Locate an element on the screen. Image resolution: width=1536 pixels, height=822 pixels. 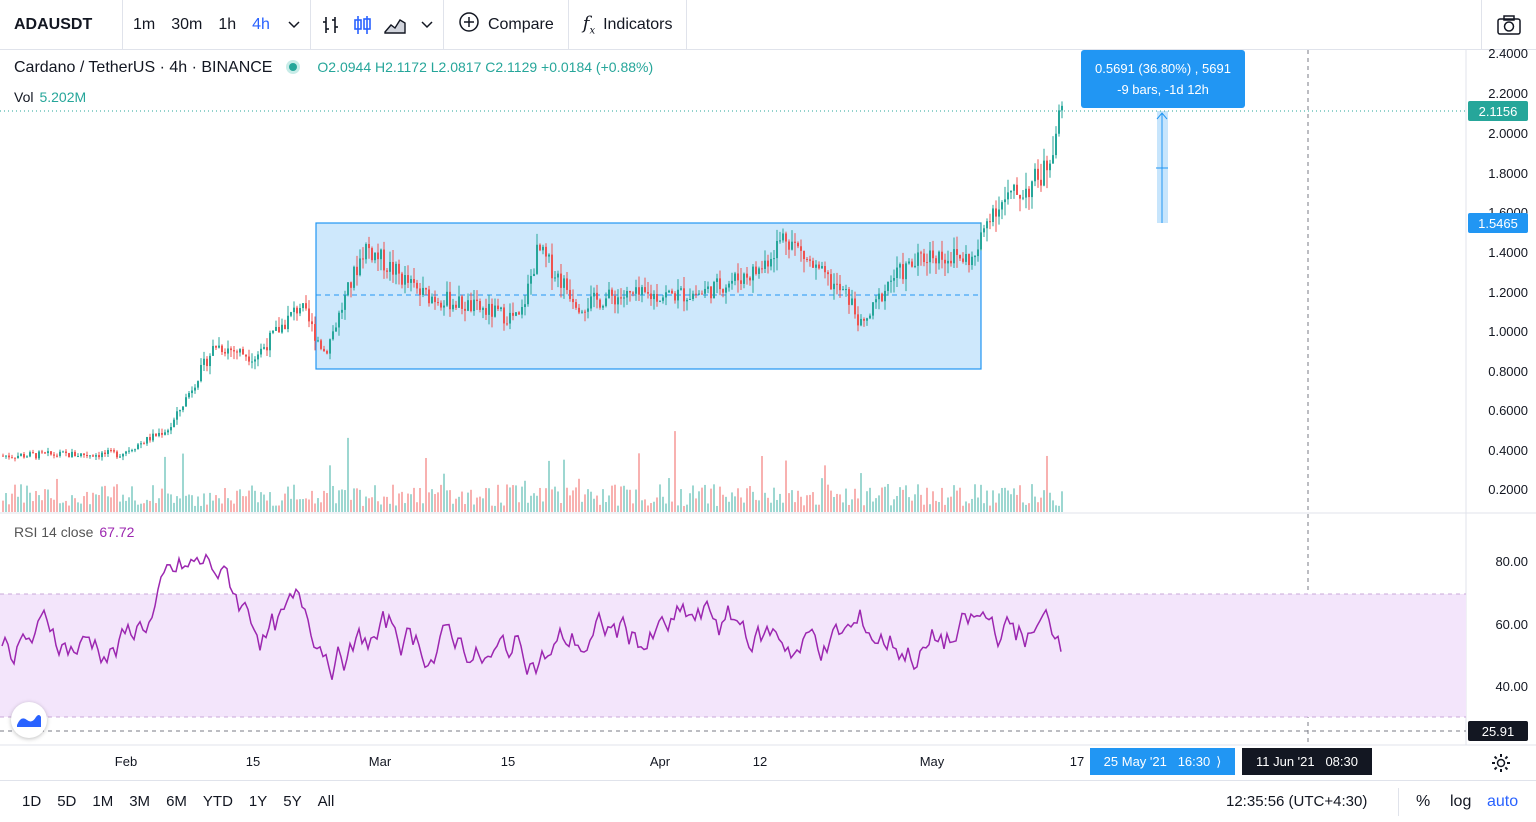
volume-label: Vol is located at coordinates (24, 97).